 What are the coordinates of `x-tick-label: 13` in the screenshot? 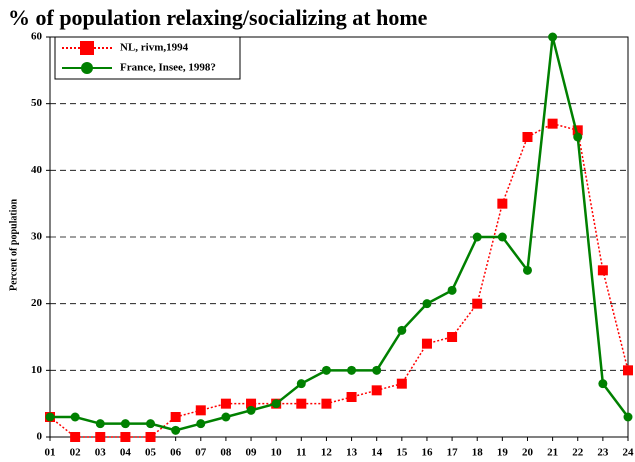 It's located at (352, 453).